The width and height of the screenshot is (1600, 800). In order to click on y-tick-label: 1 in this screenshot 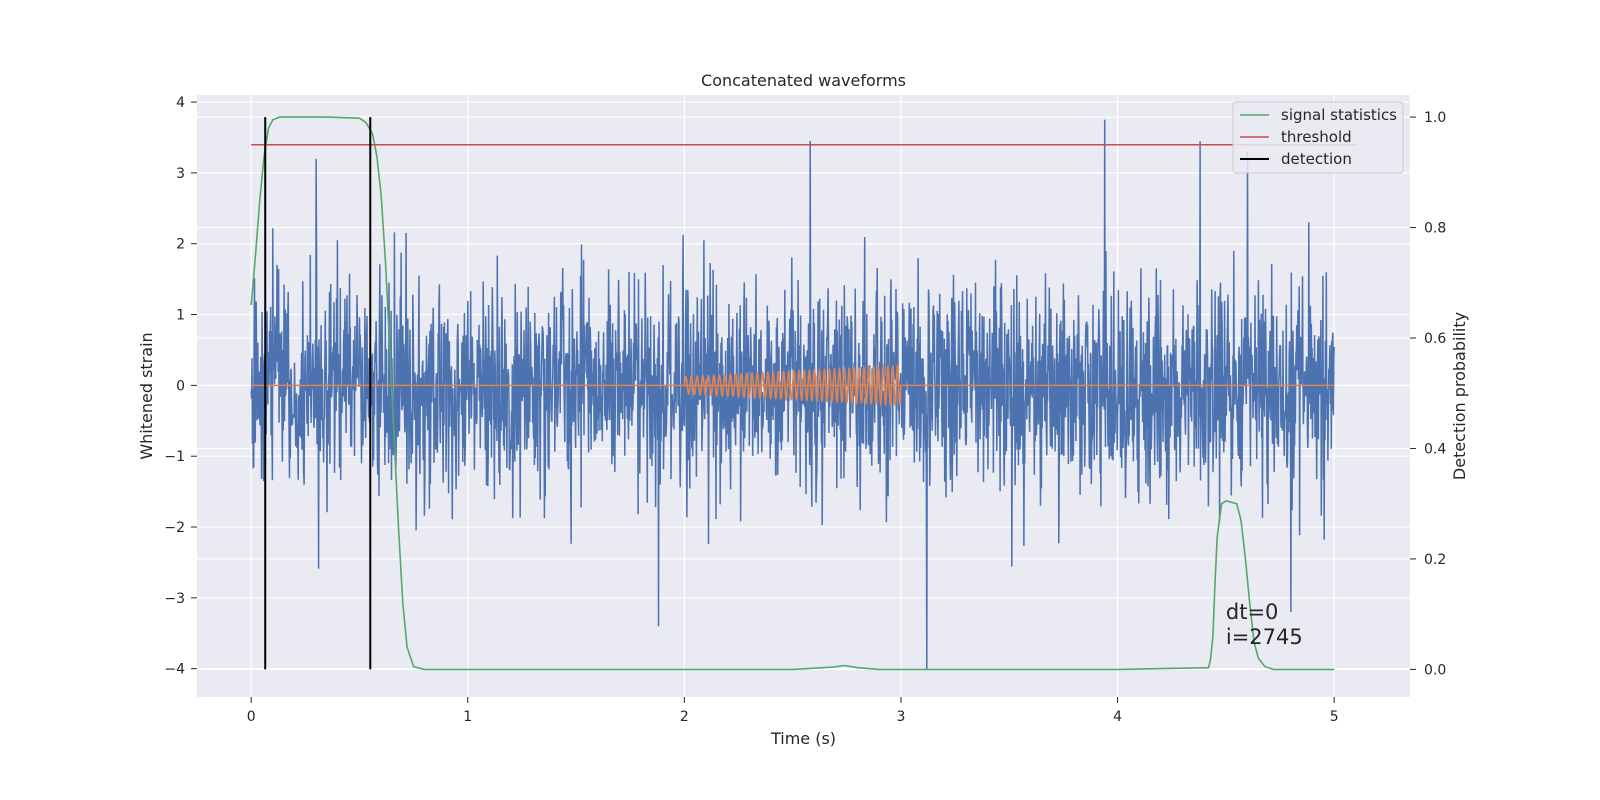, I will do `click(180, 316)`.